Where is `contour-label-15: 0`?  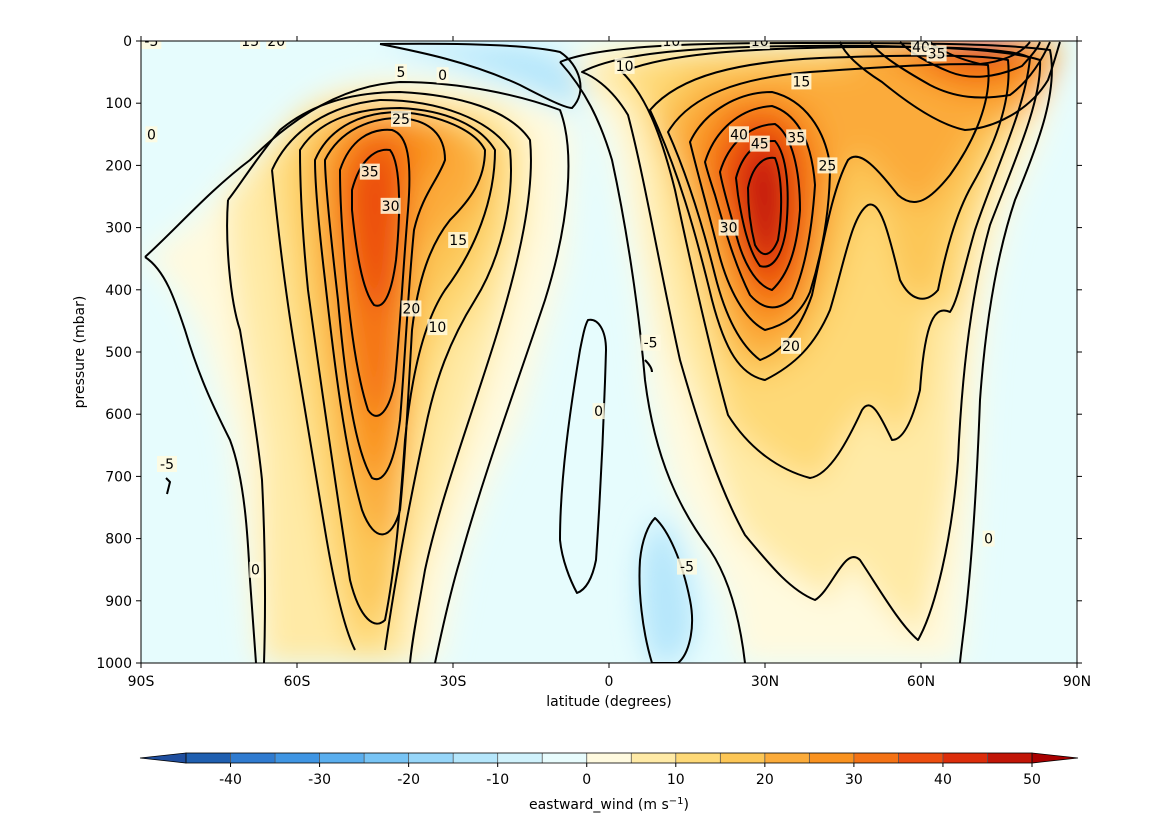 contour-label-15: 0 is located at coordinates (598, 412).